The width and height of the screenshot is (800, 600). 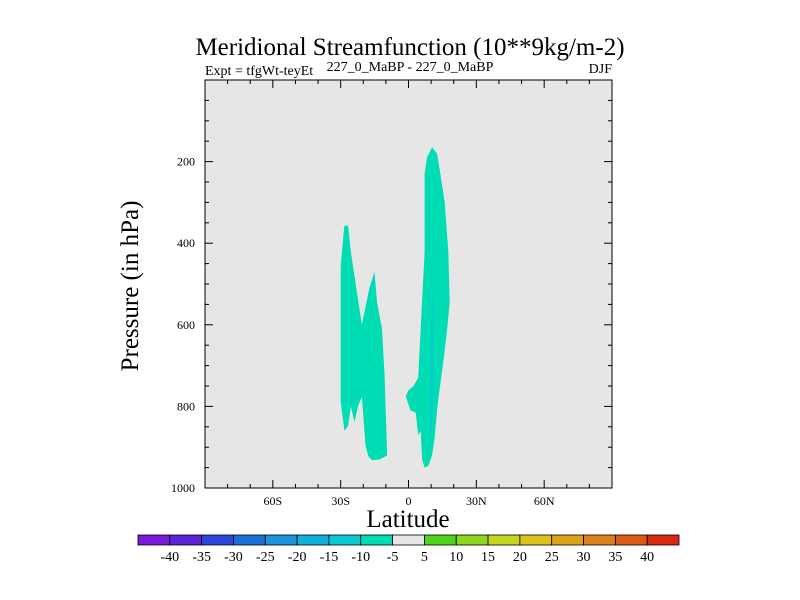 What do you see at coordinates (544, 501) in the screenshot?
I see `x-tick-label: 60N` at bounding box center [544, 501].